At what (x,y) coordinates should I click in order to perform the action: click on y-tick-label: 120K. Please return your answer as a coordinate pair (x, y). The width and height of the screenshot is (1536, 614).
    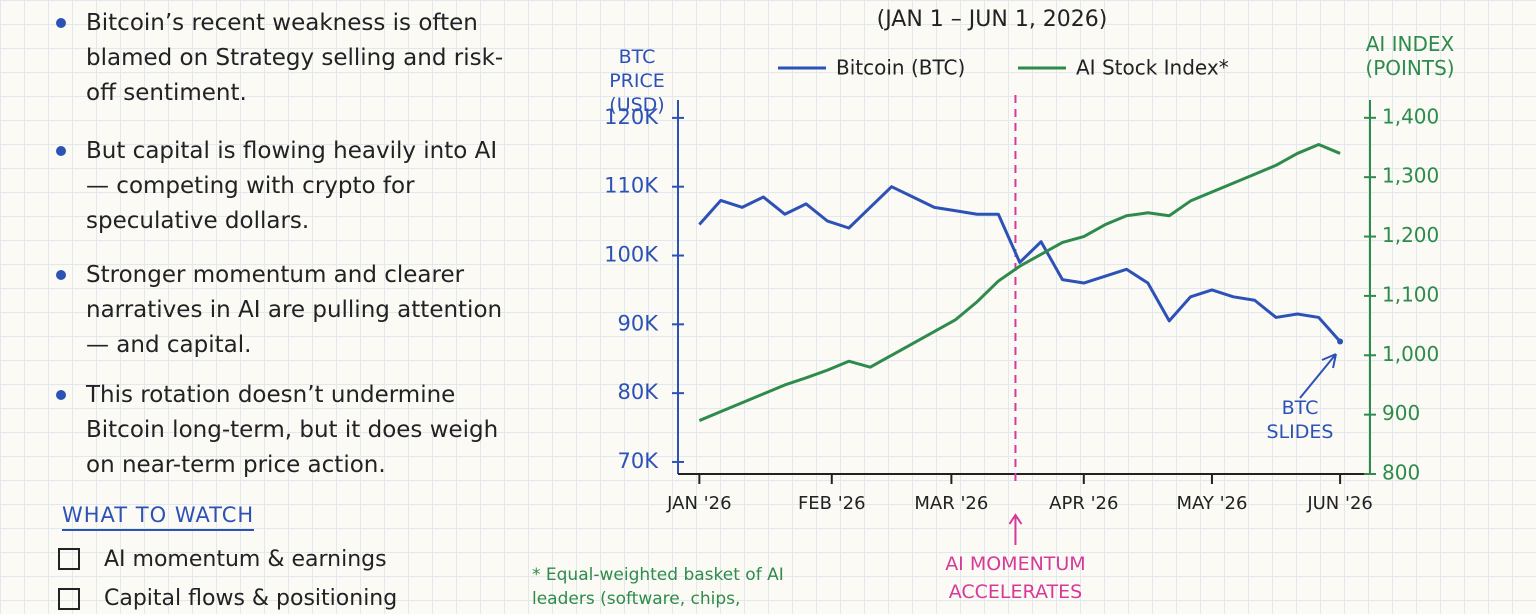
    Looking at the image, I should click on (631, 117).